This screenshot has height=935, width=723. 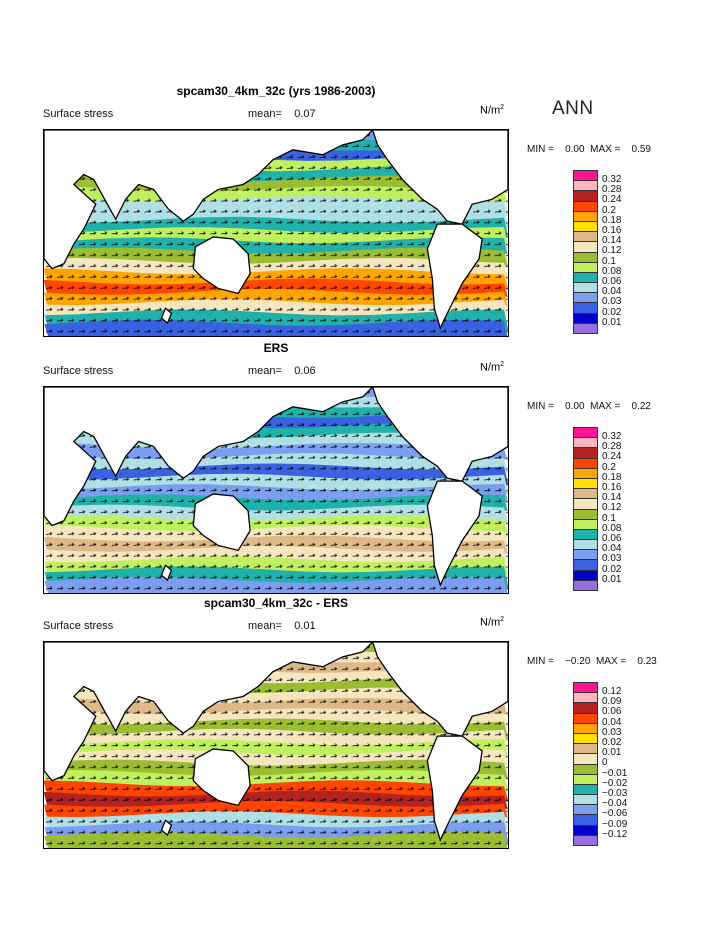 What do you see at coordinates (615, 804) in the screenshot?
I see `colorbar-level-label: −0.04` at bounding box center [615, 804].